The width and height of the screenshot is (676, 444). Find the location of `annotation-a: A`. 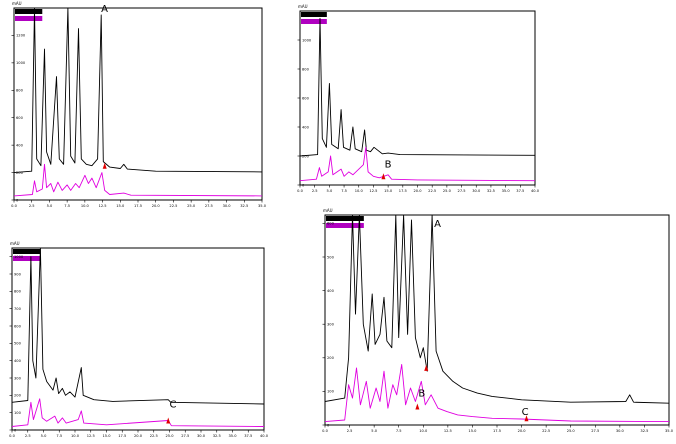

annotation-a: A is located at coordinates (104, 9).